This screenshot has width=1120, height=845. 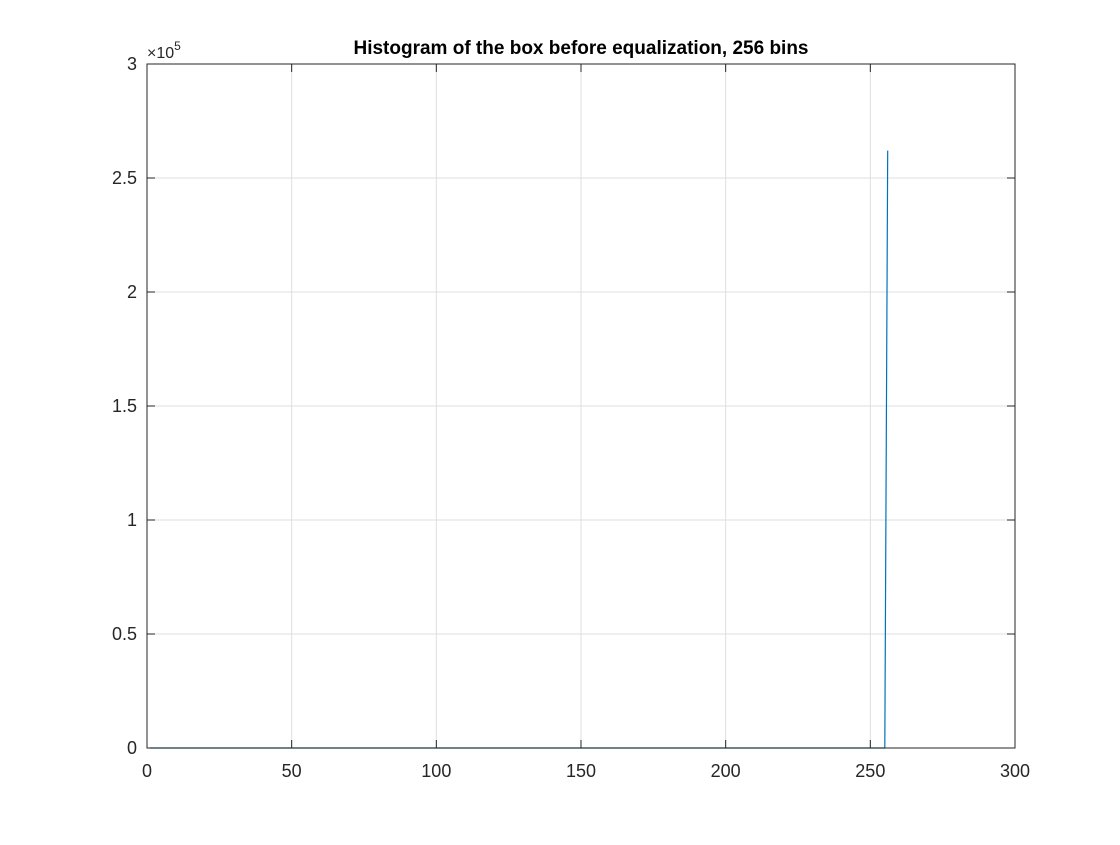 I want to click on x-tick-label: 150, so click(x=581, y=771).